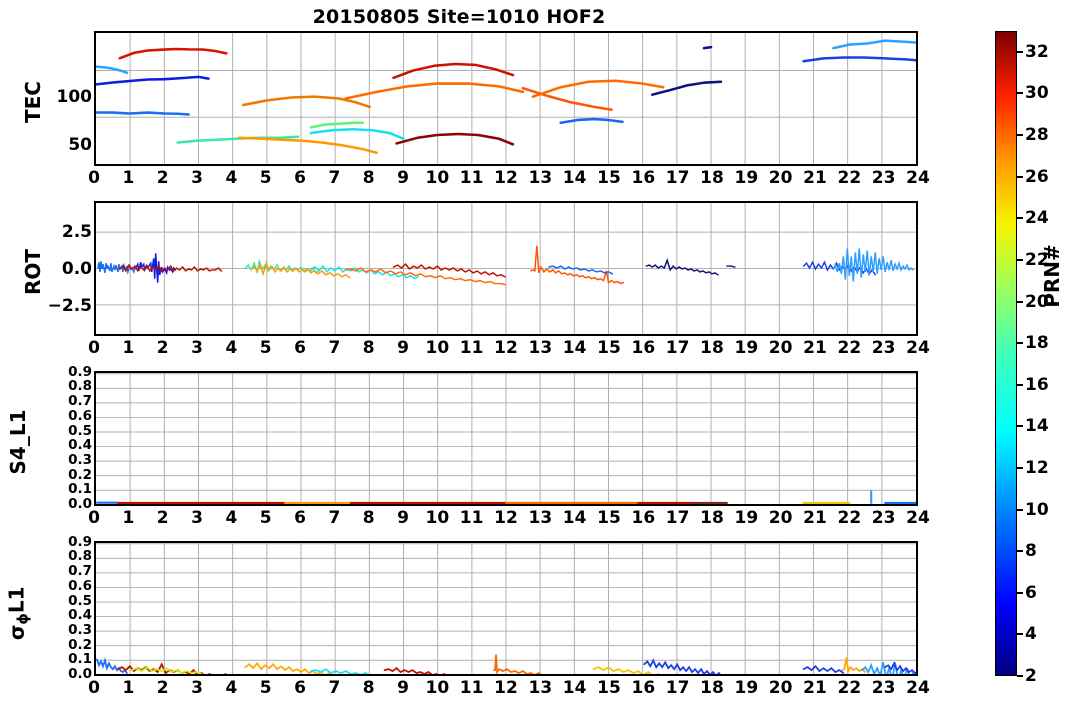  Describe the element at coordinates (80, 542) in the screenshot. I see `sigmaphi-ytick: 0.9` at that location.